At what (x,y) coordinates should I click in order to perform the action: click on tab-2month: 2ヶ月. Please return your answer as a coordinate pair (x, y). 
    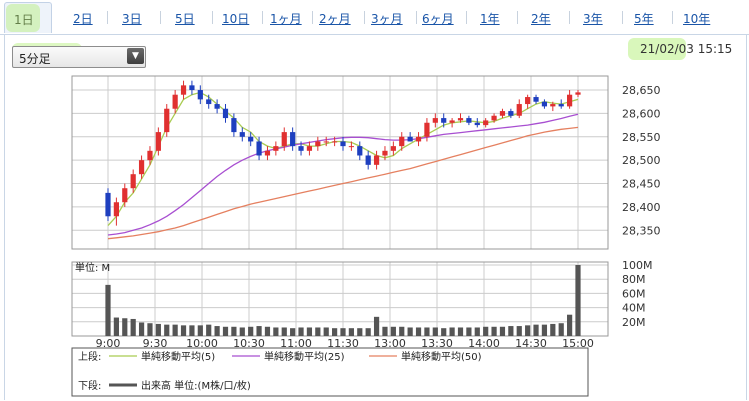
    Looking at the image, I should click on (335, 19).